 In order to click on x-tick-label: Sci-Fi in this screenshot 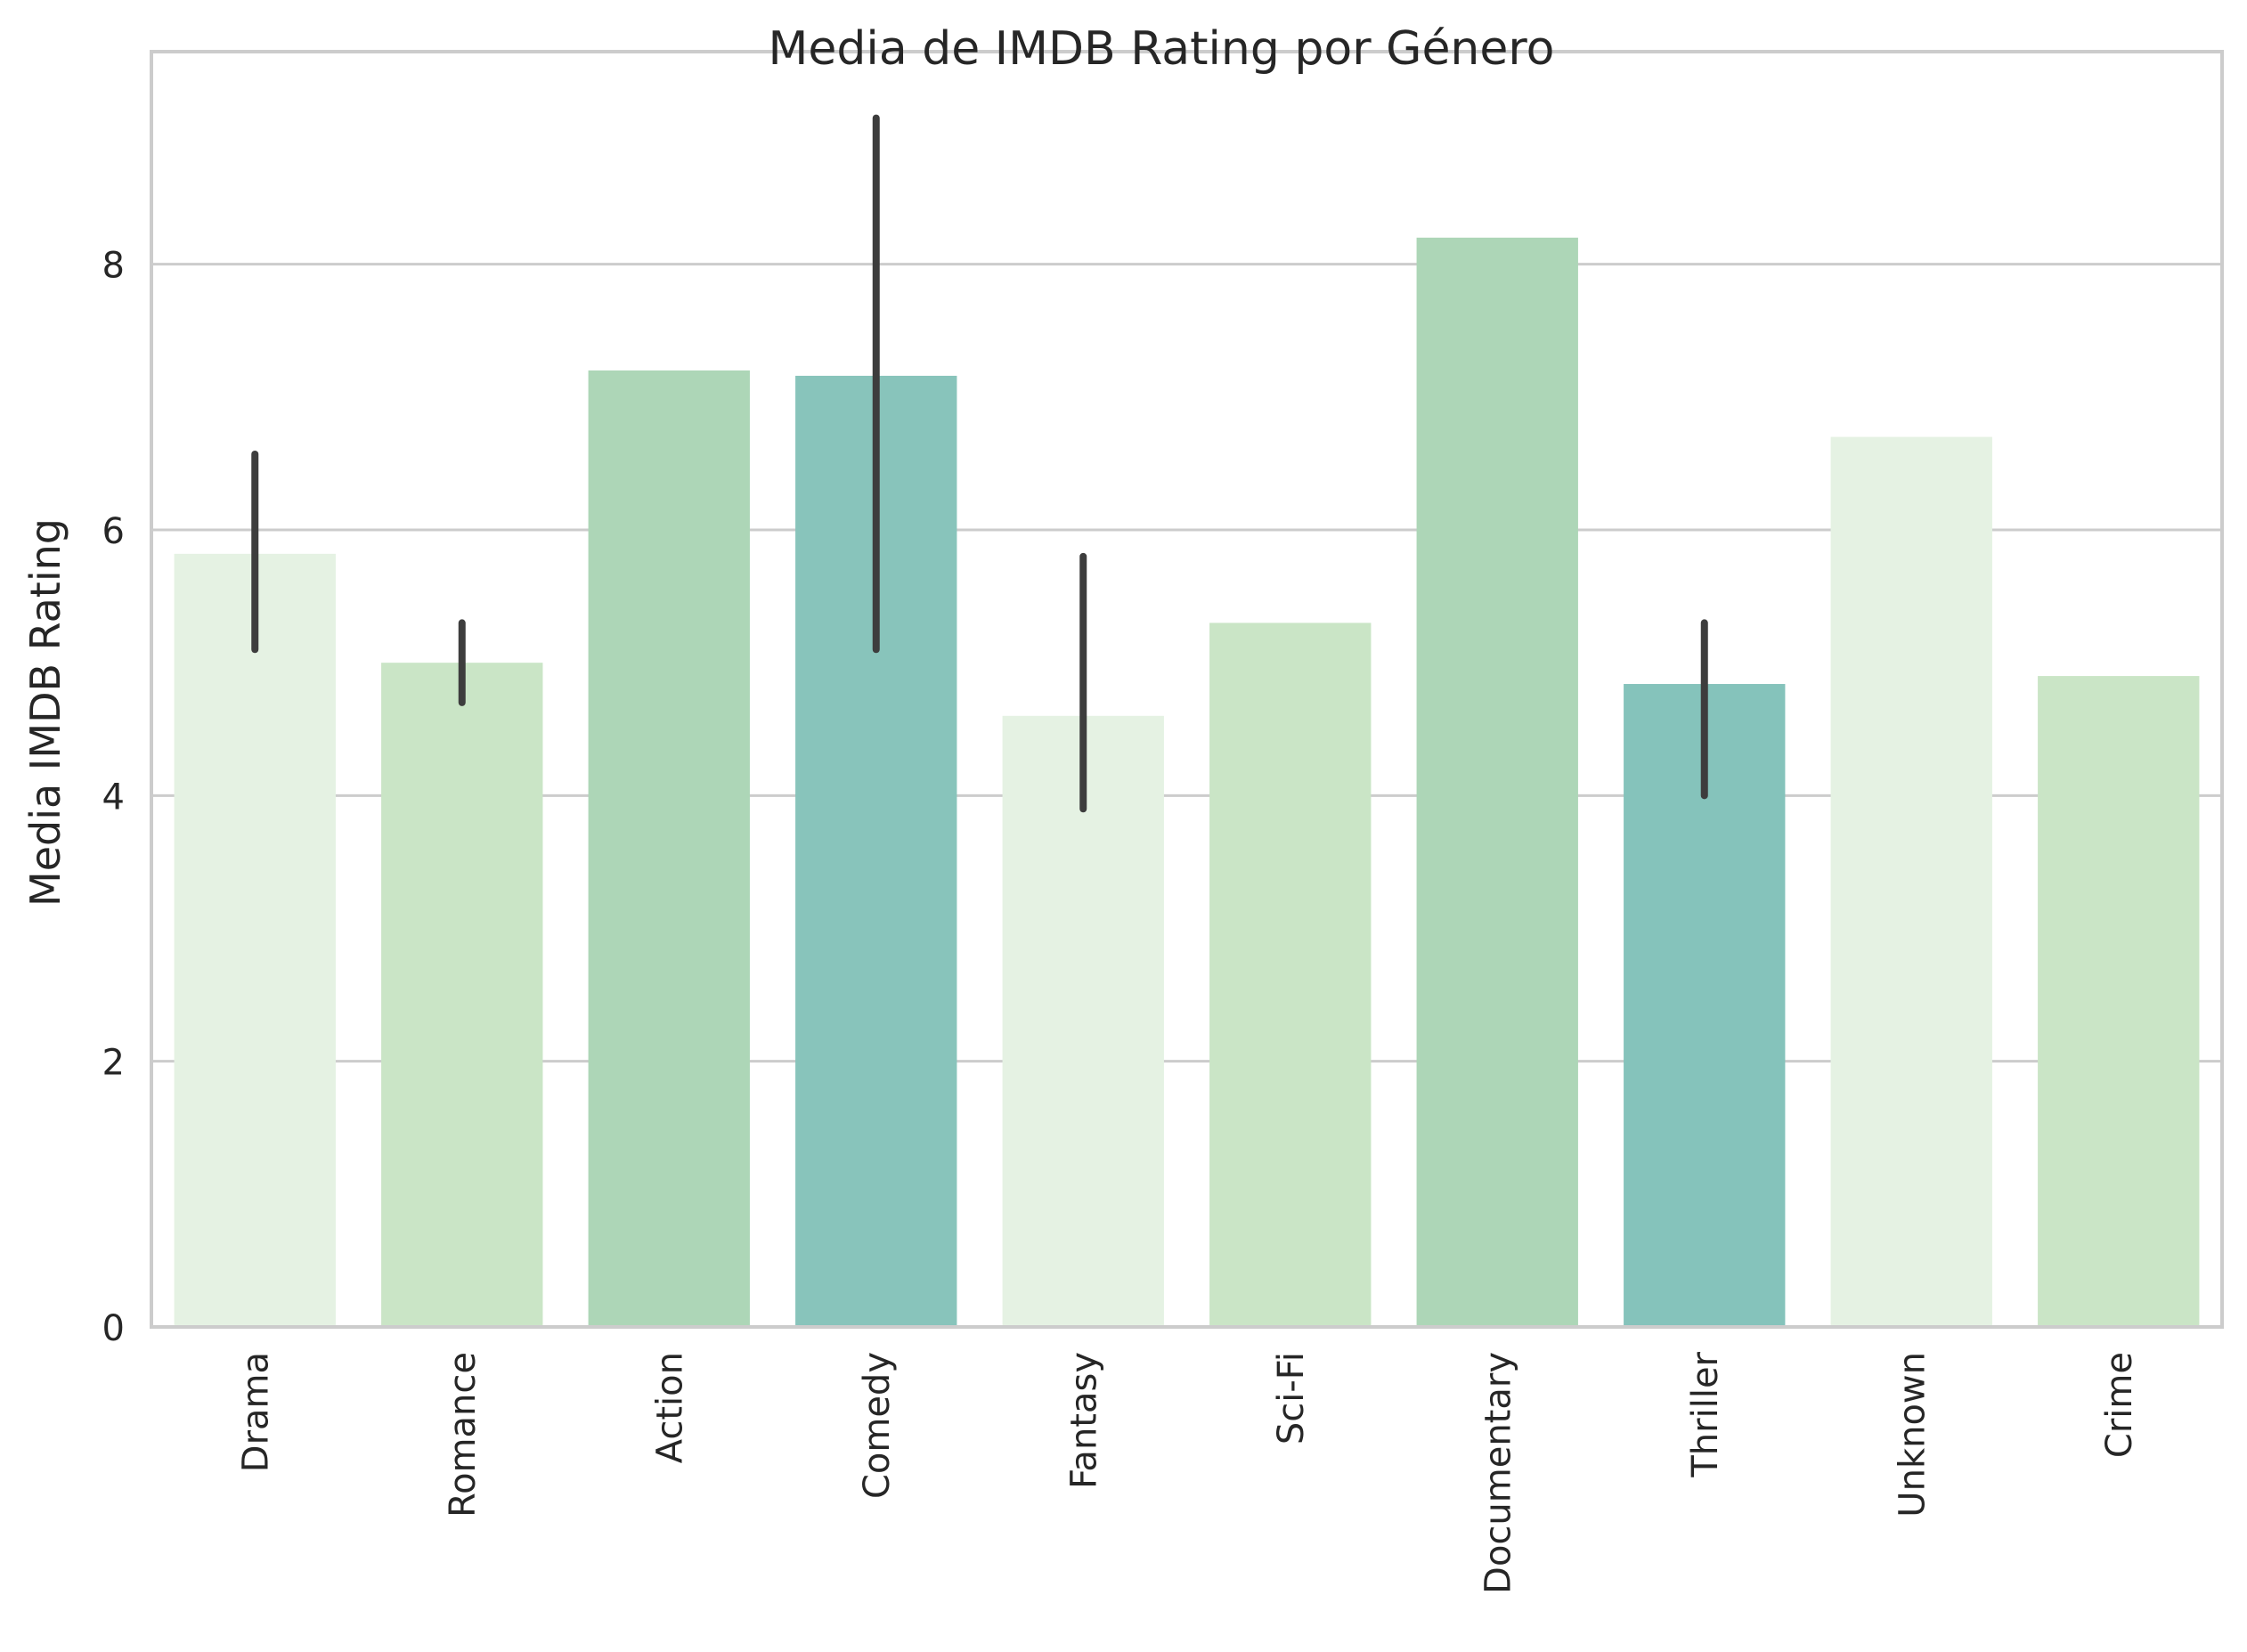, I will do `click(1291, 1398)`.